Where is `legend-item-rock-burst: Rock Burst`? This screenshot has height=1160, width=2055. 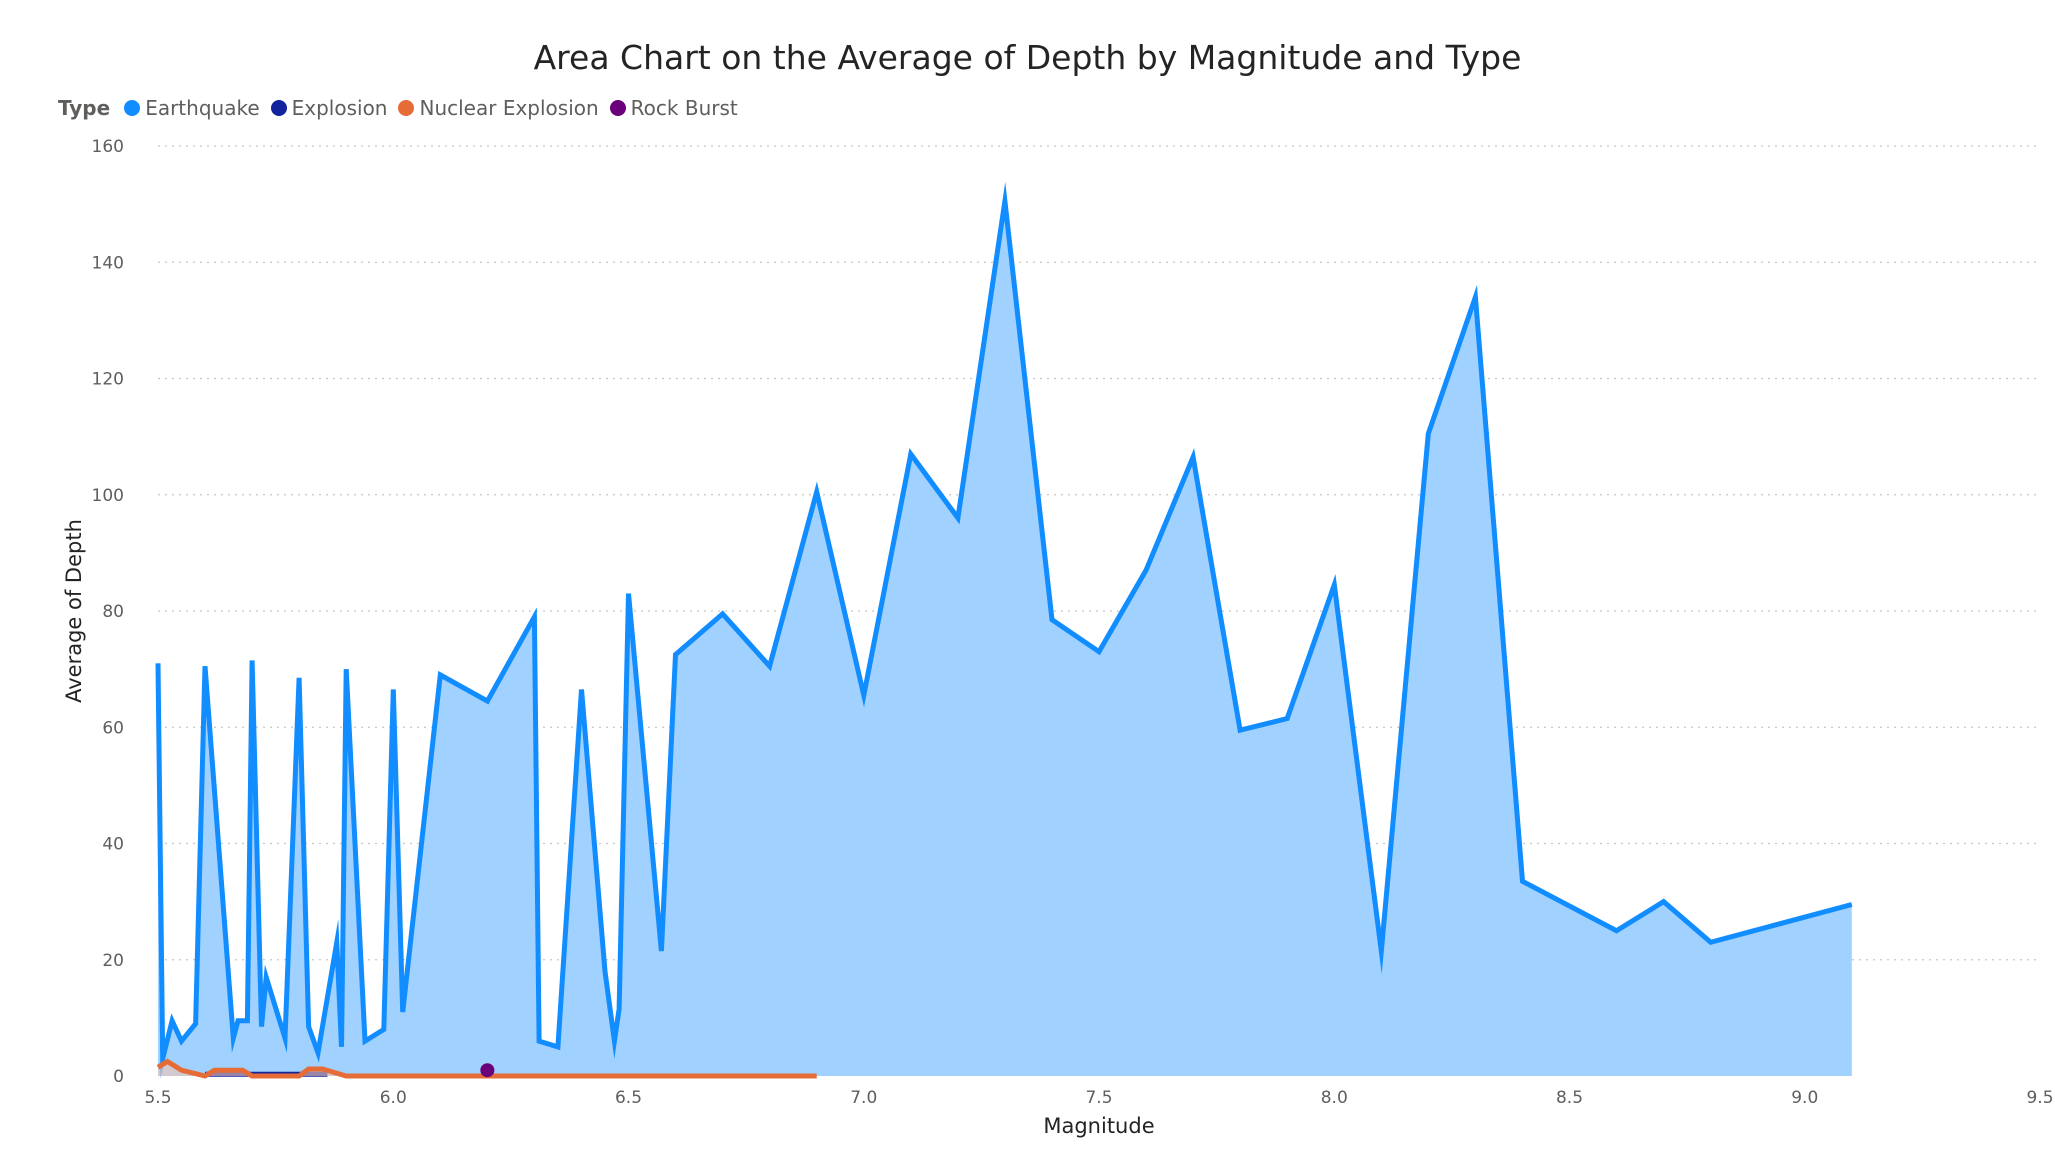
legend-item-rock-burst: Rock Burst is located at coordinates (673, 108).